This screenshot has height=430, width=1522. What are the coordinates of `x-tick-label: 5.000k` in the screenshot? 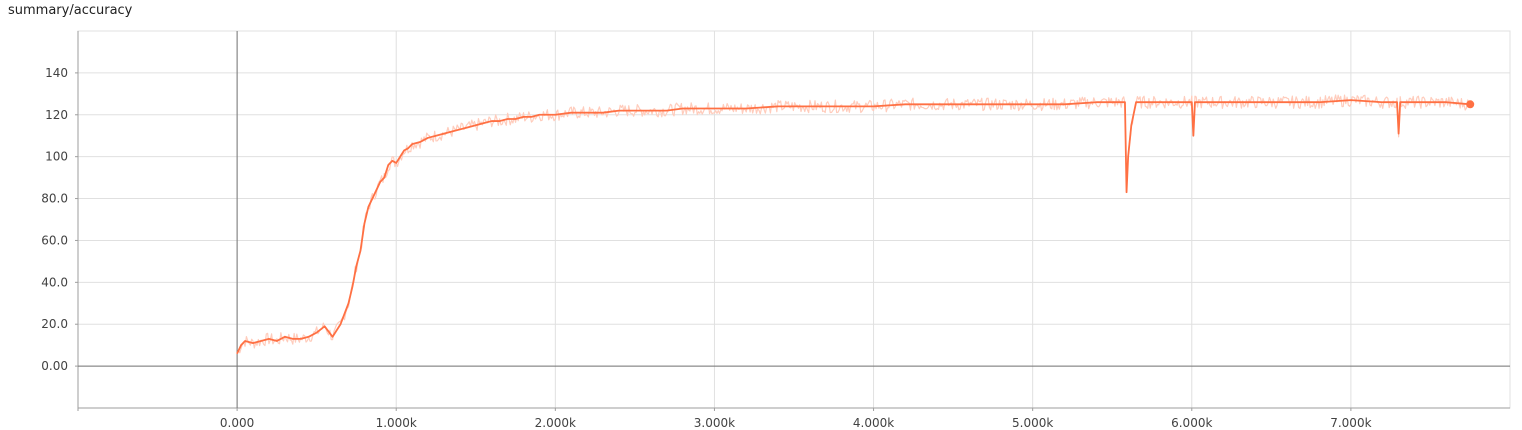 It's located at (1032, 423).